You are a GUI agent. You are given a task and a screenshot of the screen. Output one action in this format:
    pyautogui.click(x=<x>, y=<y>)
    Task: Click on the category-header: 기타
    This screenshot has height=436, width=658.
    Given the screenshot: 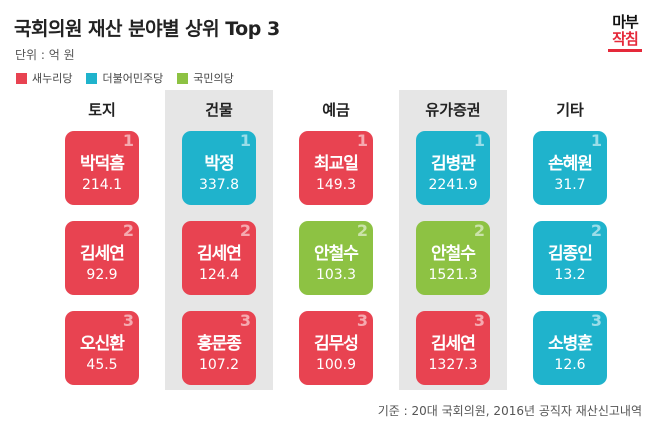 What is the action you would take?
    pyautogui.click(x=570, y=110)
    